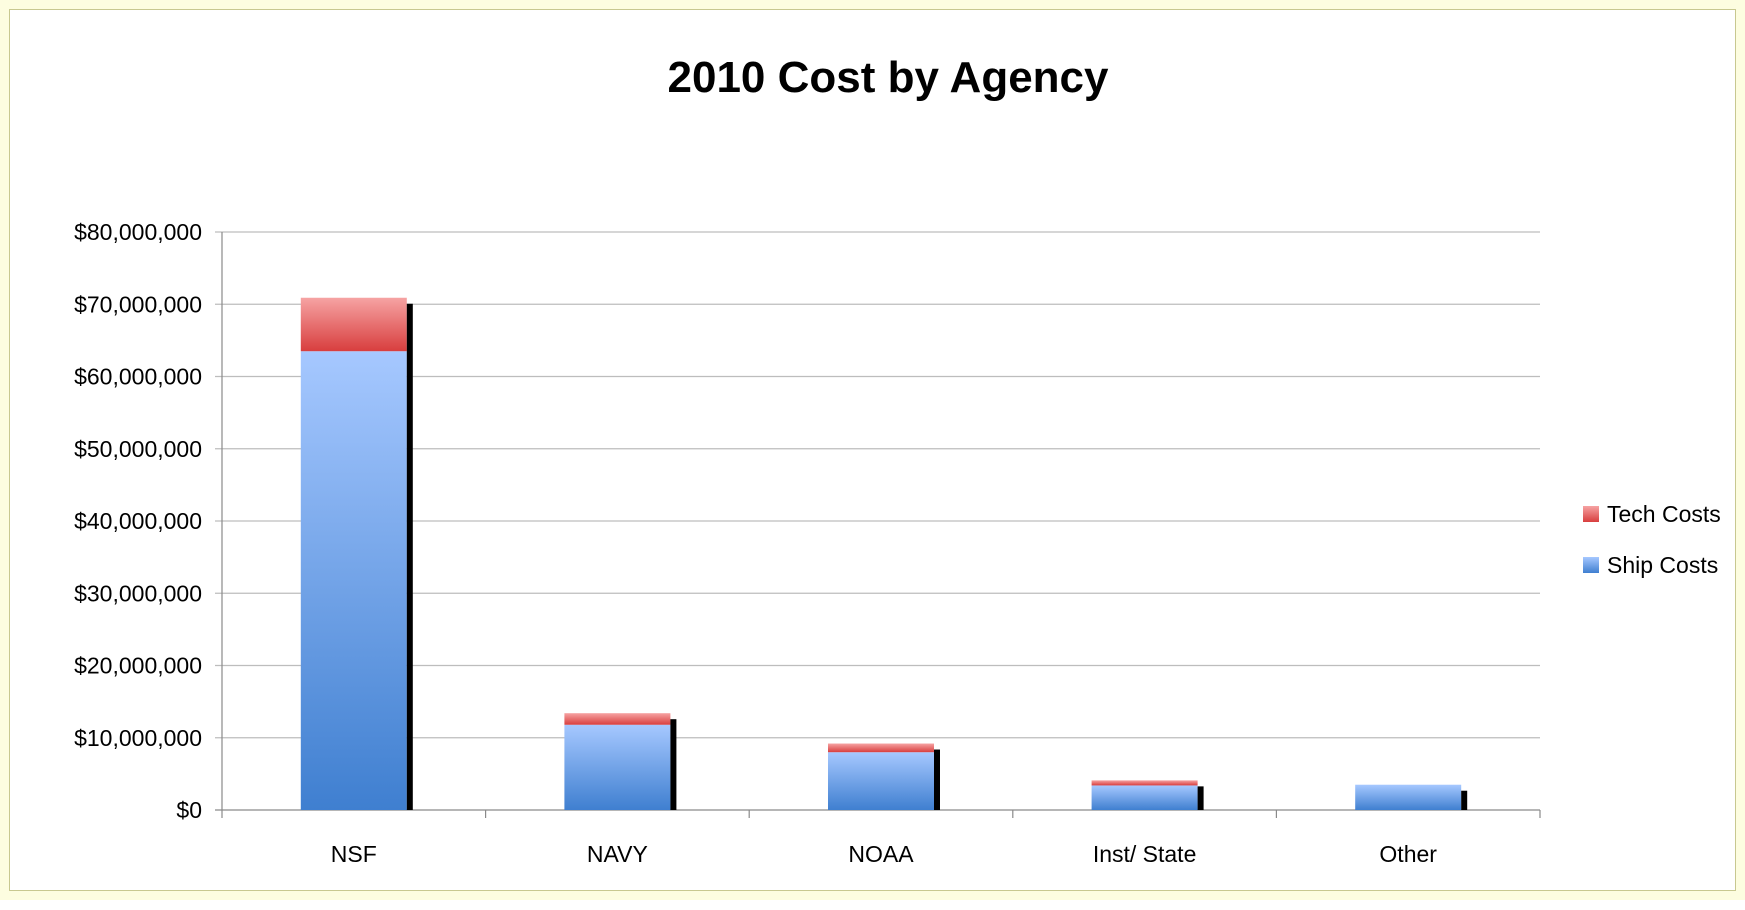 The height and width of the screenshot is (910, 1745). I want to click on legend: Tech Costs Ship Costs, so click(1652, 539).